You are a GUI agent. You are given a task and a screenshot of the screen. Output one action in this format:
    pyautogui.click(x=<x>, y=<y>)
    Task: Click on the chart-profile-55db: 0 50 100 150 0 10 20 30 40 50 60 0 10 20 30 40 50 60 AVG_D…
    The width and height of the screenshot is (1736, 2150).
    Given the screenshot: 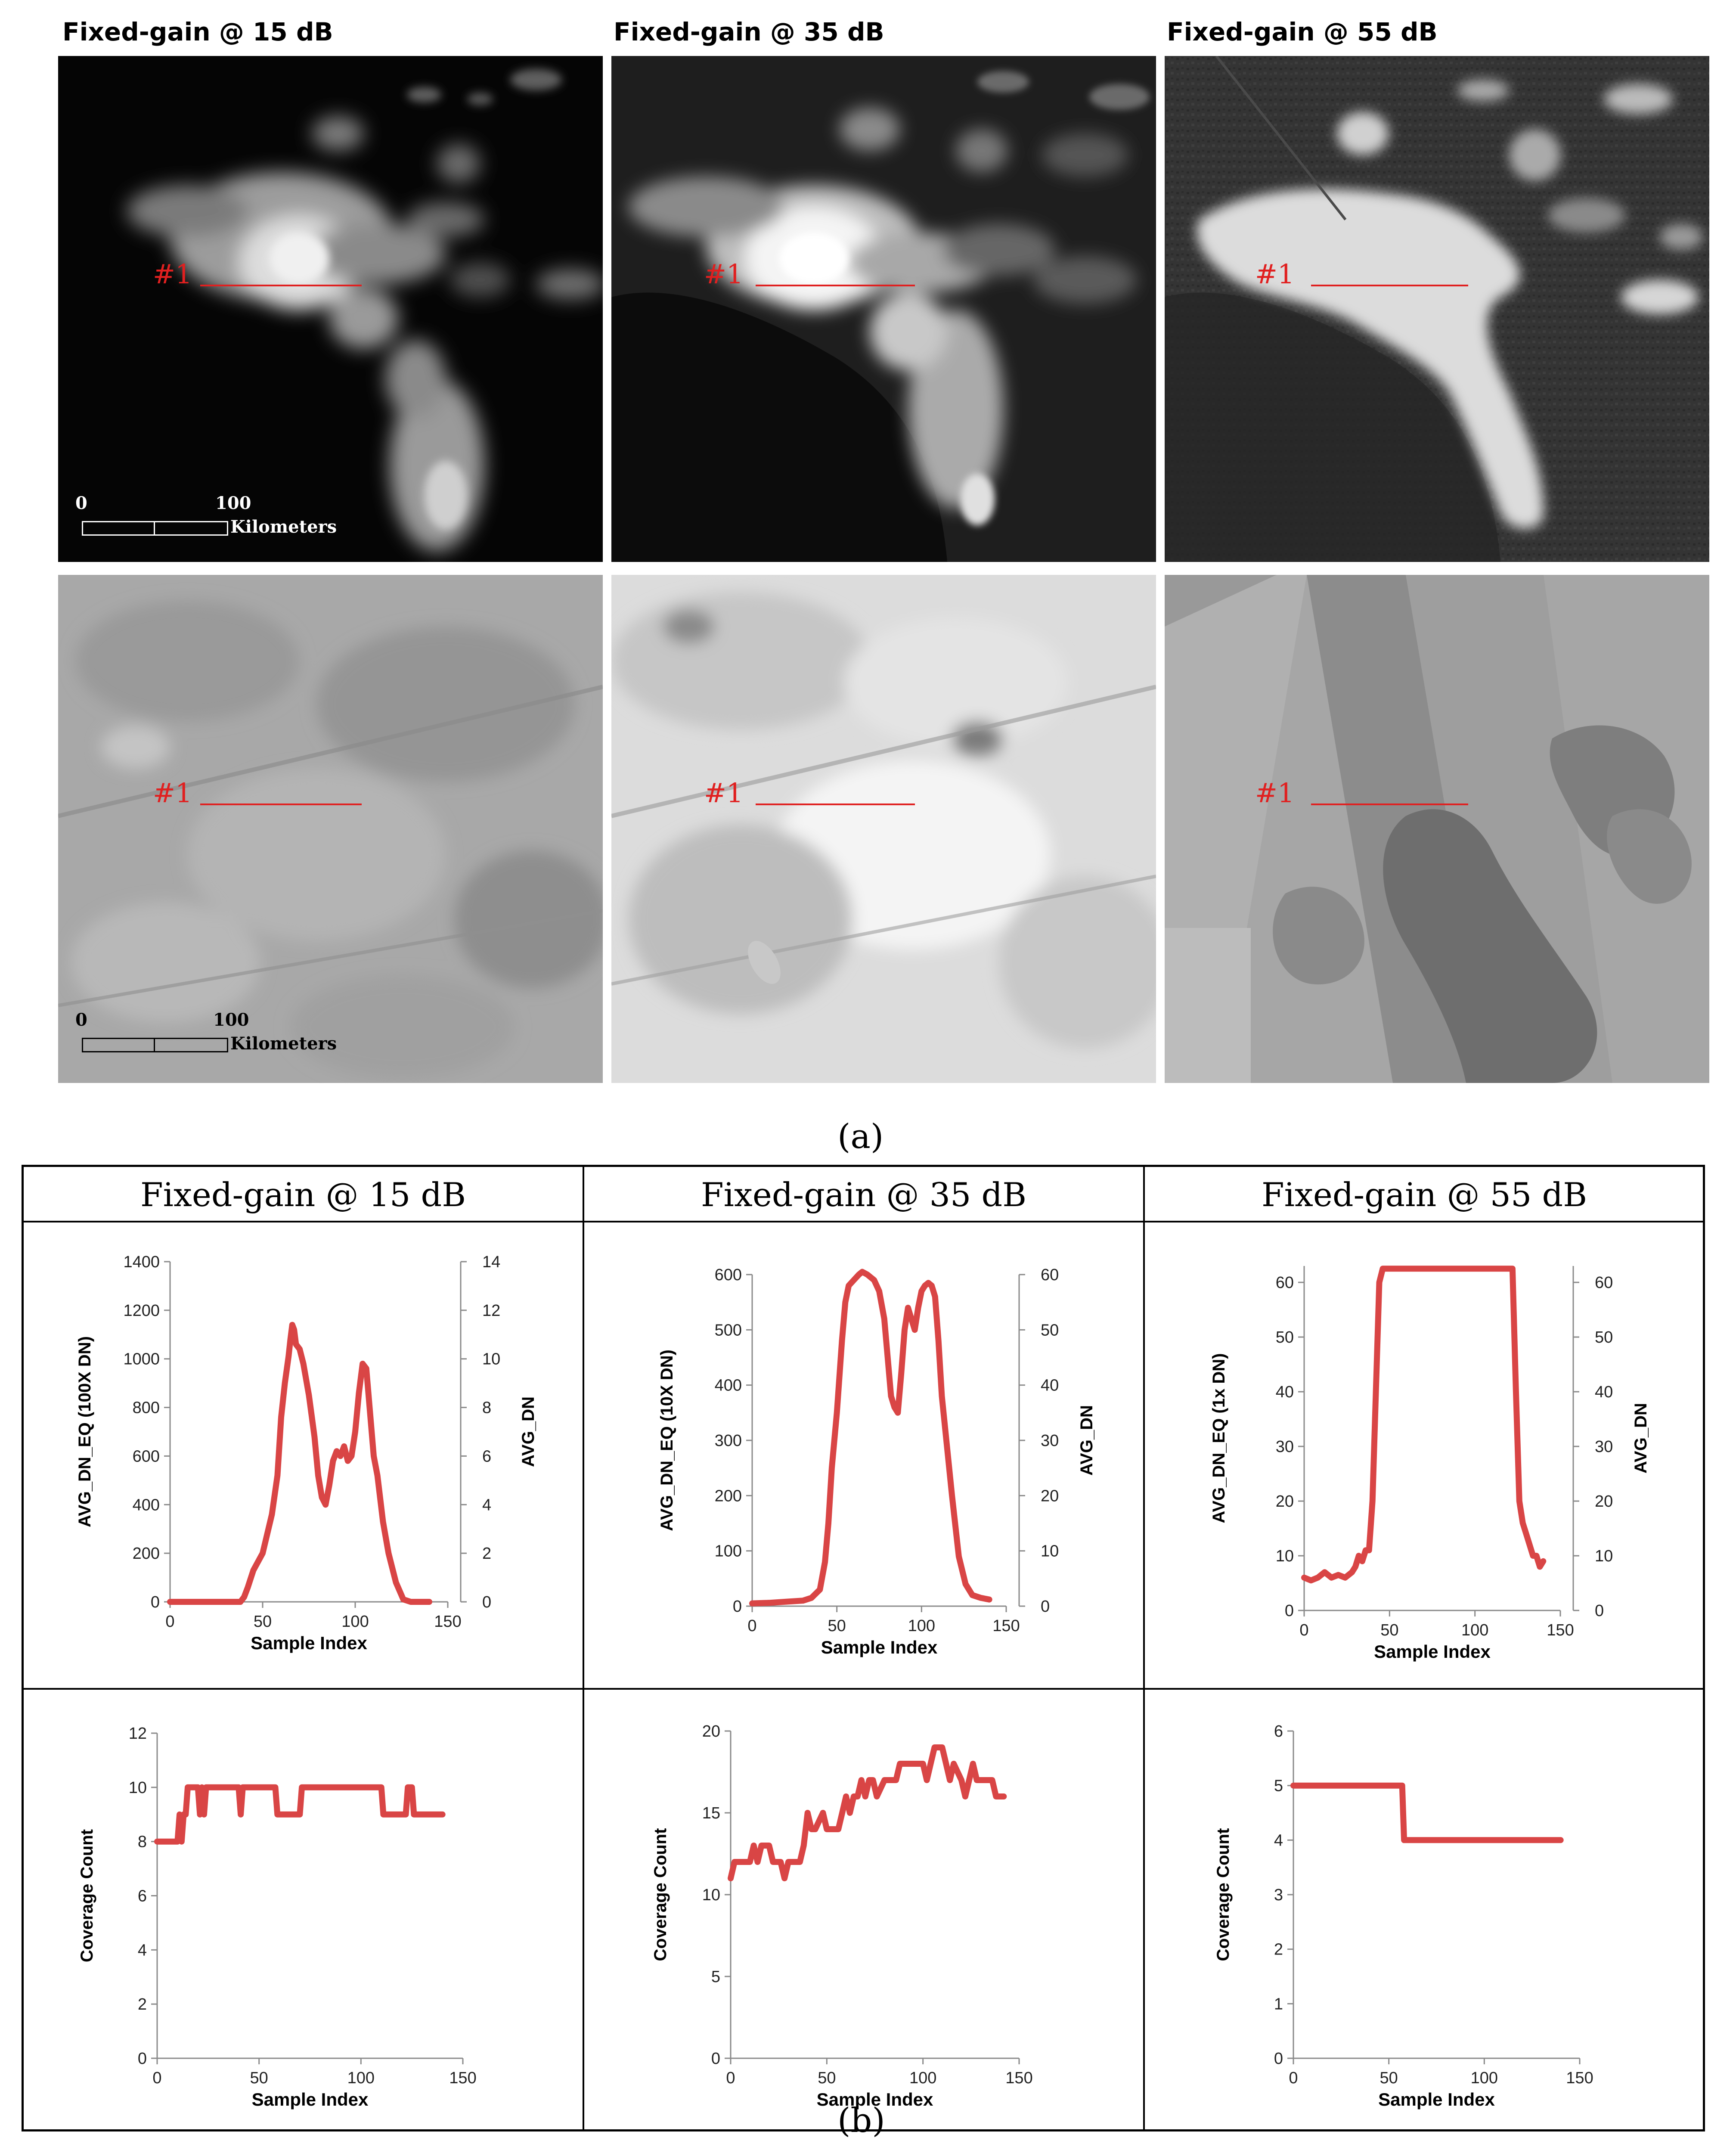 What is the action you would take?
    pyautogui.click(x=1430, y=1464)
    